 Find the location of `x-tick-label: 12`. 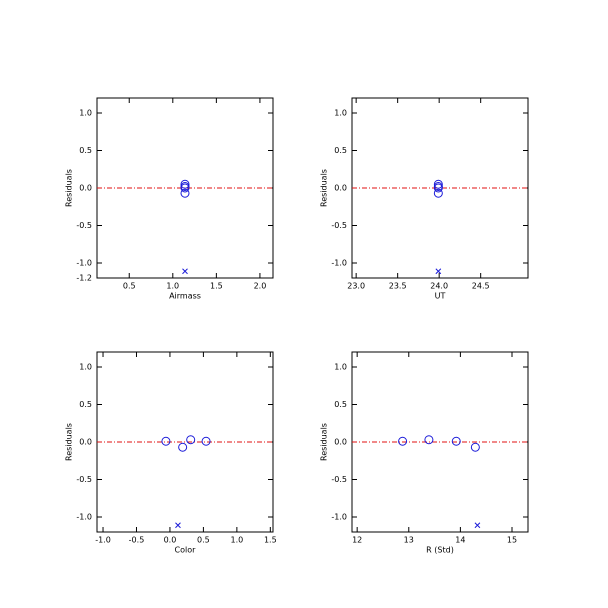

x-tick-label: 12 is located at coordinates (357, 540).